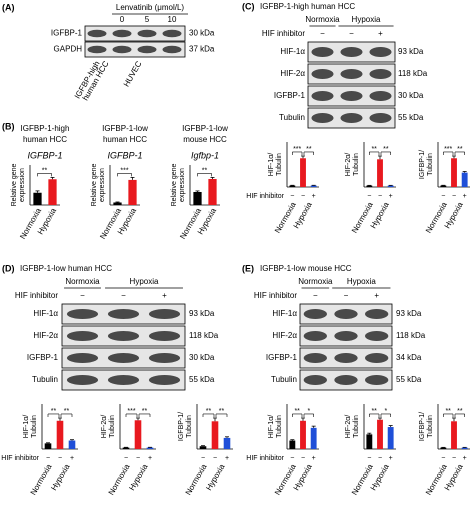 The width and height of the screenshot is (474, 524). I want to click on condition: Hypoxia, so click(144, 281).